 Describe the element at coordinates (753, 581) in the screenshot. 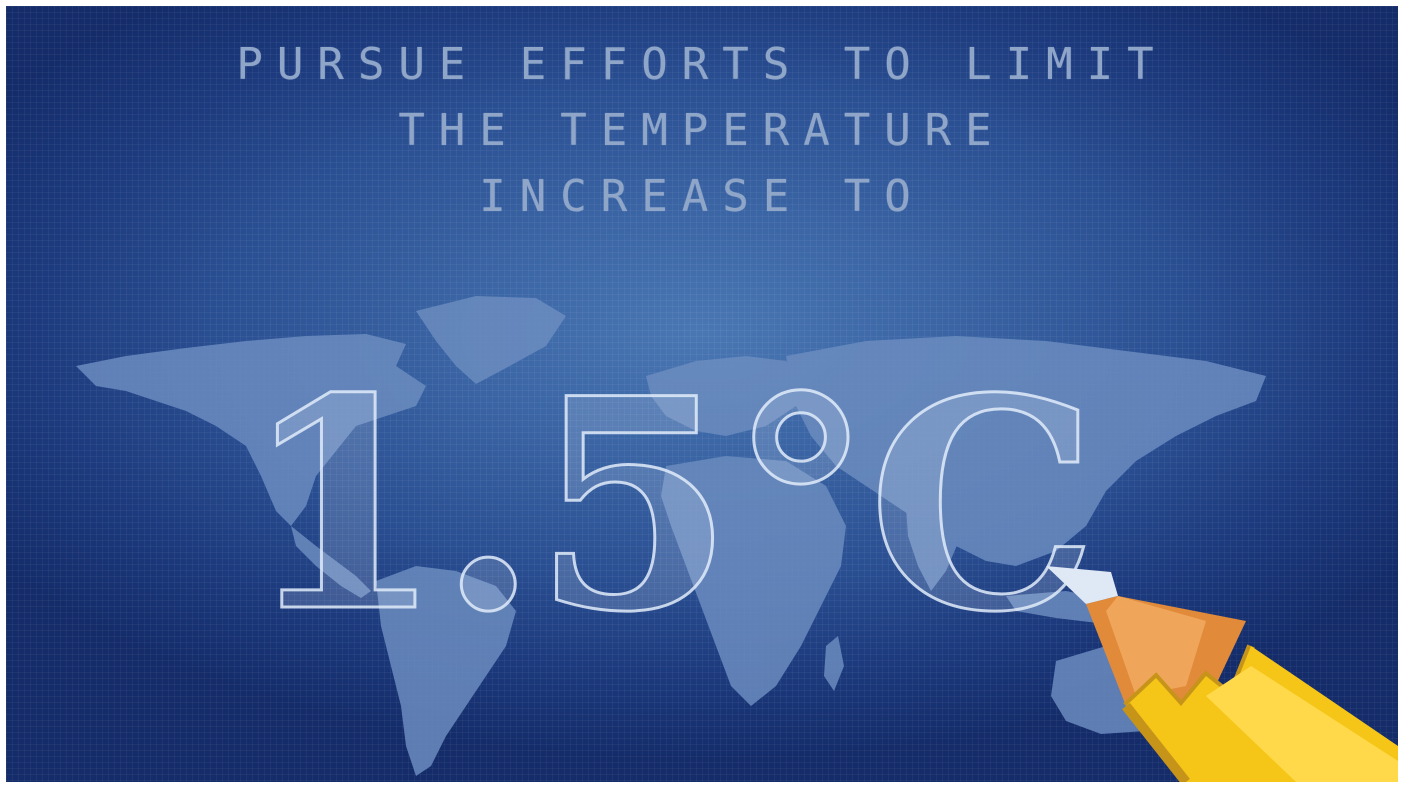

I see `africa` at that location.